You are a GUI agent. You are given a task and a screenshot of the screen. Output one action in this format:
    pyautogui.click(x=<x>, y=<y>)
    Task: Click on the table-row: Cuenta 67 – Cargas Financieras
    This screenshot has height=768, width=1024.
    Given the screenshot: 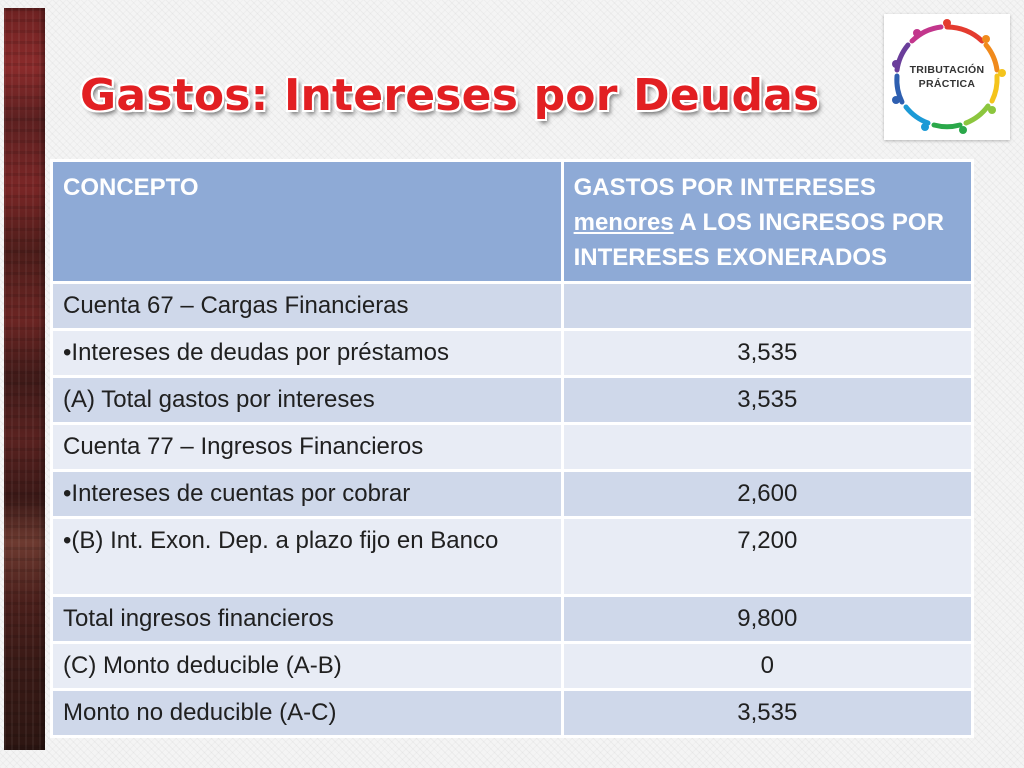 What is the action you would take?
    pyautogui.click(x=512, y=306)
    